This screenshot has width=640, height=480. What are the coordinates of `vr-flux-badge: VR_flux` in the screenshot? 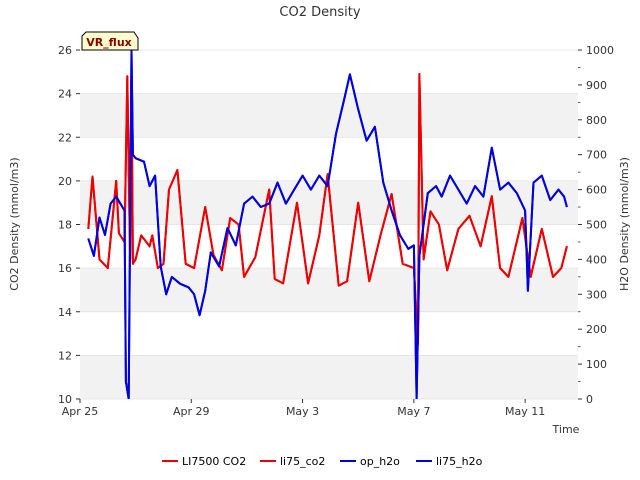 It's located at (110, 41).